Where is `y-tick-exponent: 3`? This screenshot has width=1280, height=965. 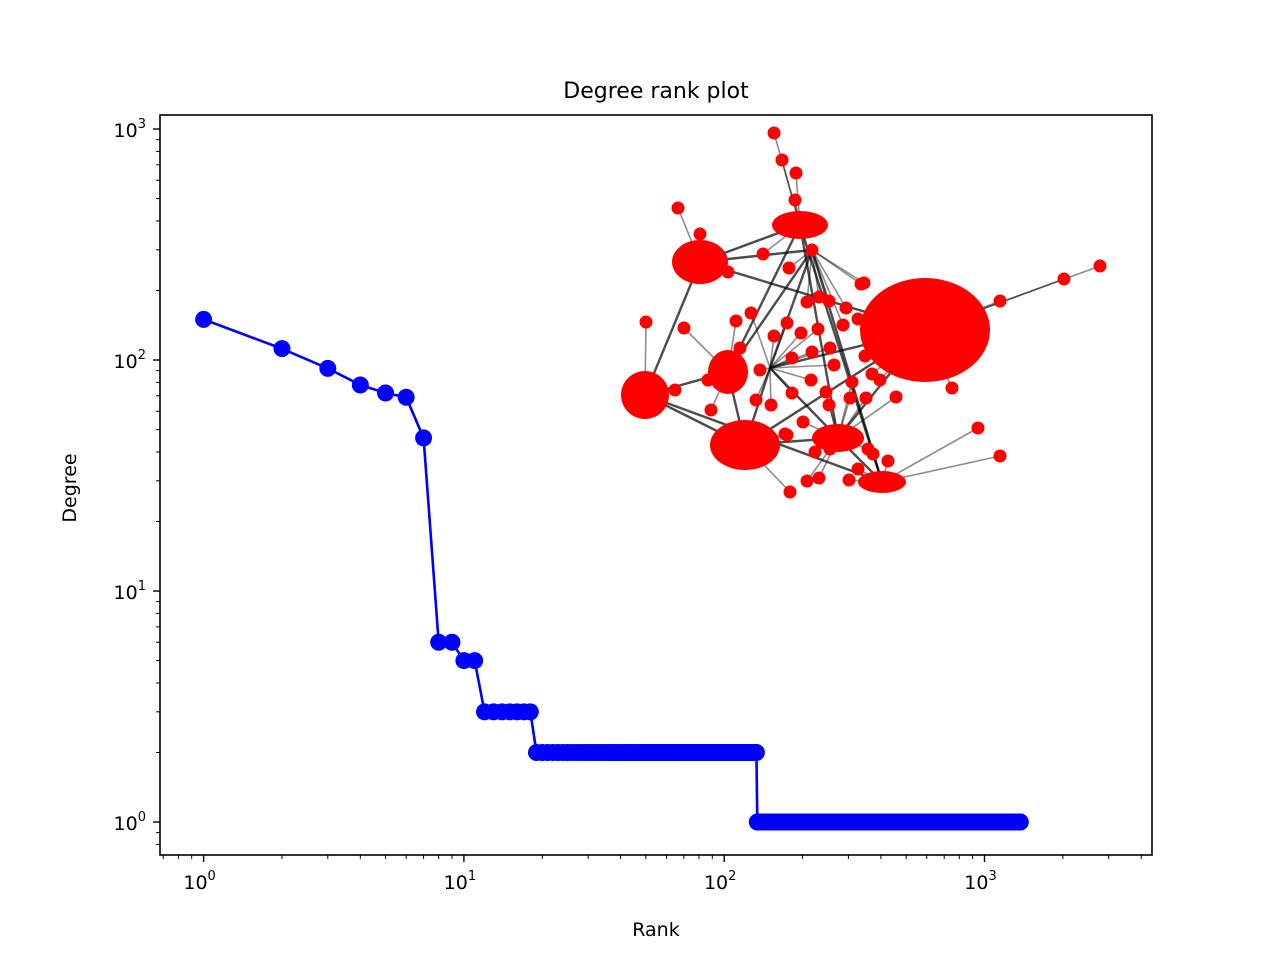 y-tick-exponent: 3 is located at coordinates (142, 124).